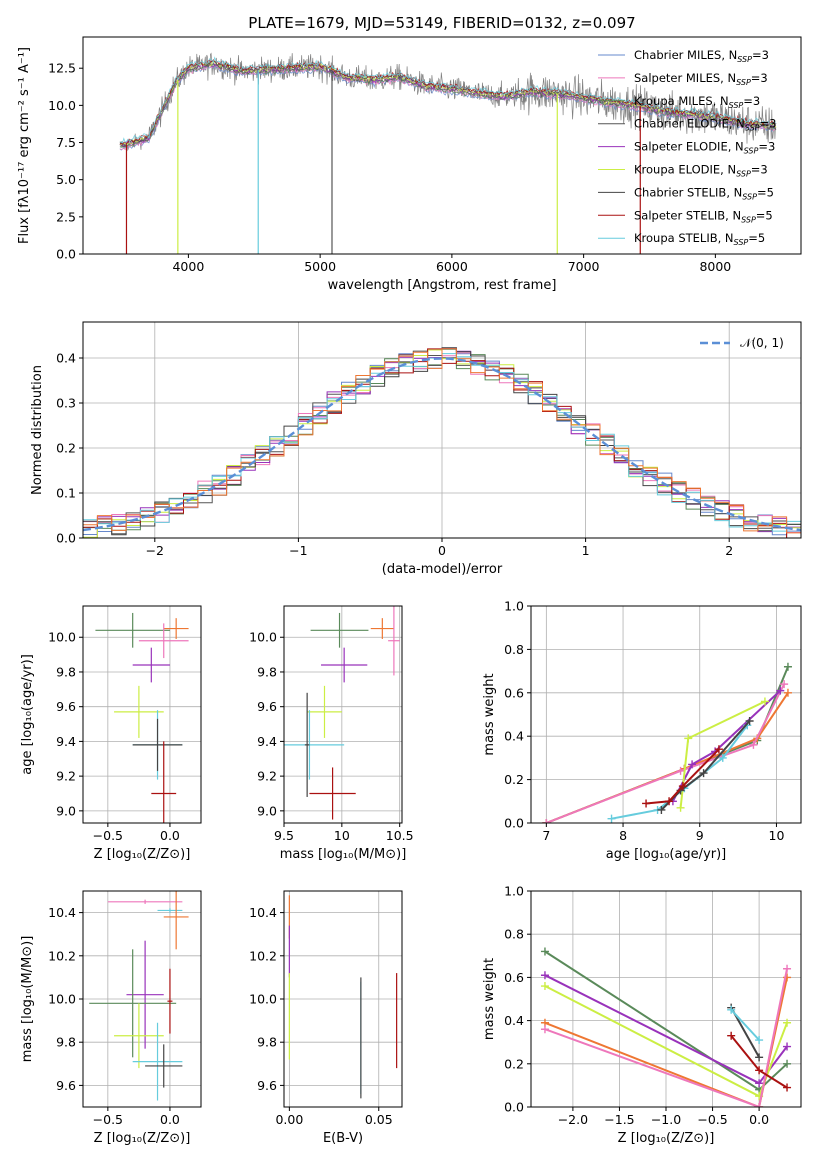 The width and height of the screenshot is (819, 1170). I want to click on age_vs_Z-xtick-label: 0.0, so click(170, 835).